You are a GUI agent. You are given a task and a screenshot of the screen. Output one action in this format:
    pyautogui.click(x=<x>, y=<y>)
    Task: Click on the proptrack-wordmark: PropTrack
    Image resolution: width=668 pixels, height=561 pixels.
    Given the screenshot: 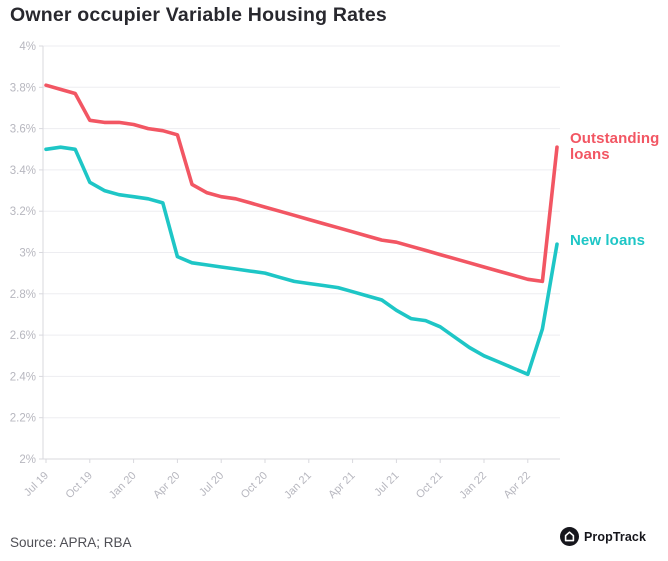 What is the action you would take?
    pyautogui.click(x=615, y=536)
    